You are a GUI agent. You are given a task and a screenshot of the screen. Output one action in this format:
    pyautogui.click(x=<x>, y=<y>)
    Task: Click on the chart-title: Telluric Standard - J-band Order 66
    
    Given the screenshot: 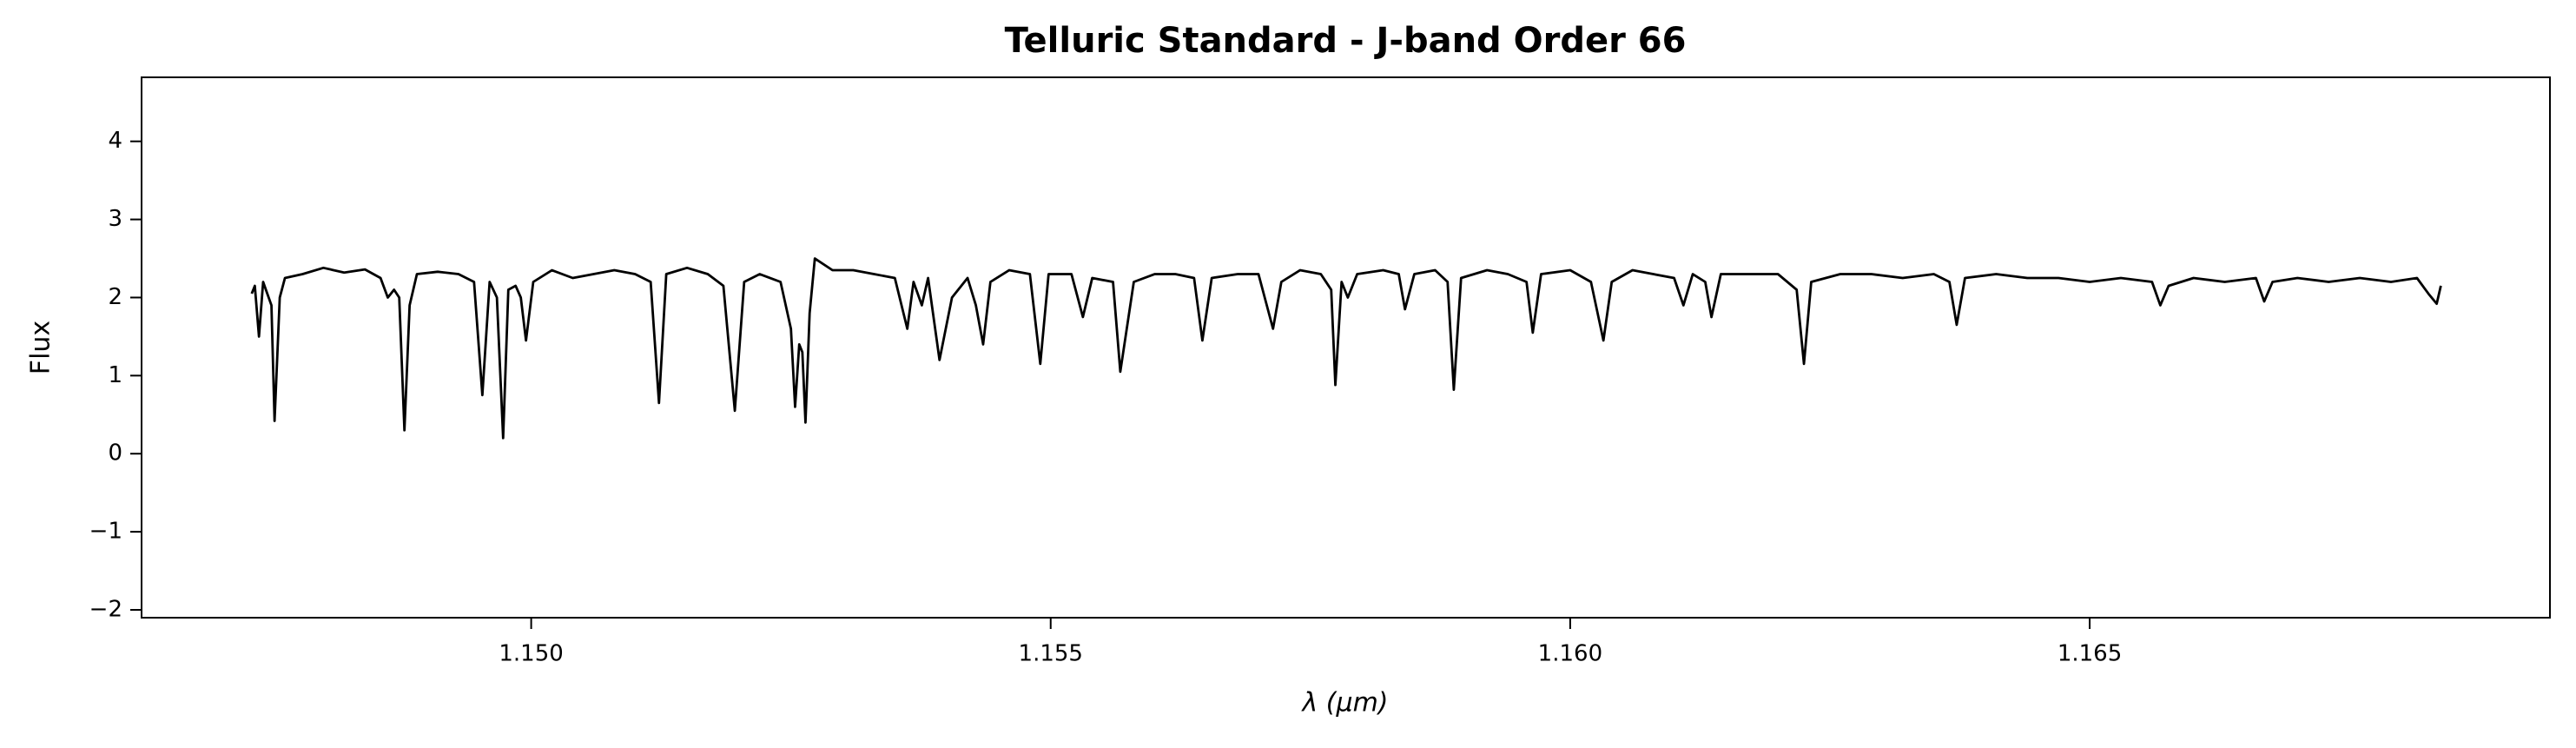 What is the action you would take?
    pyautogui.click(x=1346, y=41)
    